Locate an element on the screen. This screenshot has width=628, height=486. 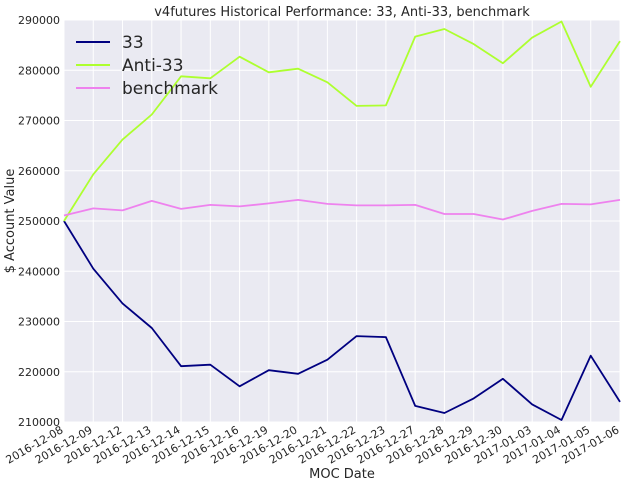
y-tick-label: 250000 is located at coordinates (39, 221).